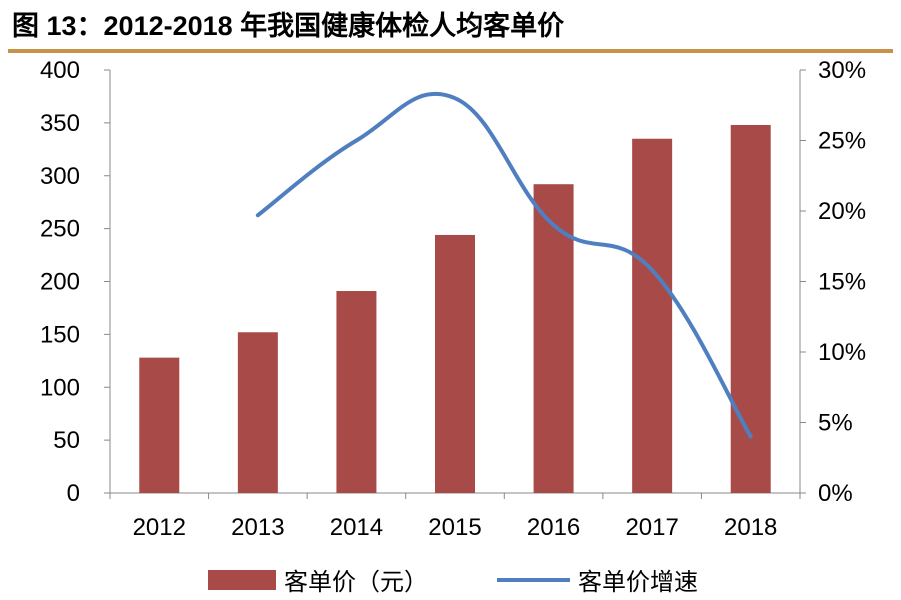  Describe the element at coordinates (66, 440) in the screenshot. I see `left-tick-label: 50` at that location.